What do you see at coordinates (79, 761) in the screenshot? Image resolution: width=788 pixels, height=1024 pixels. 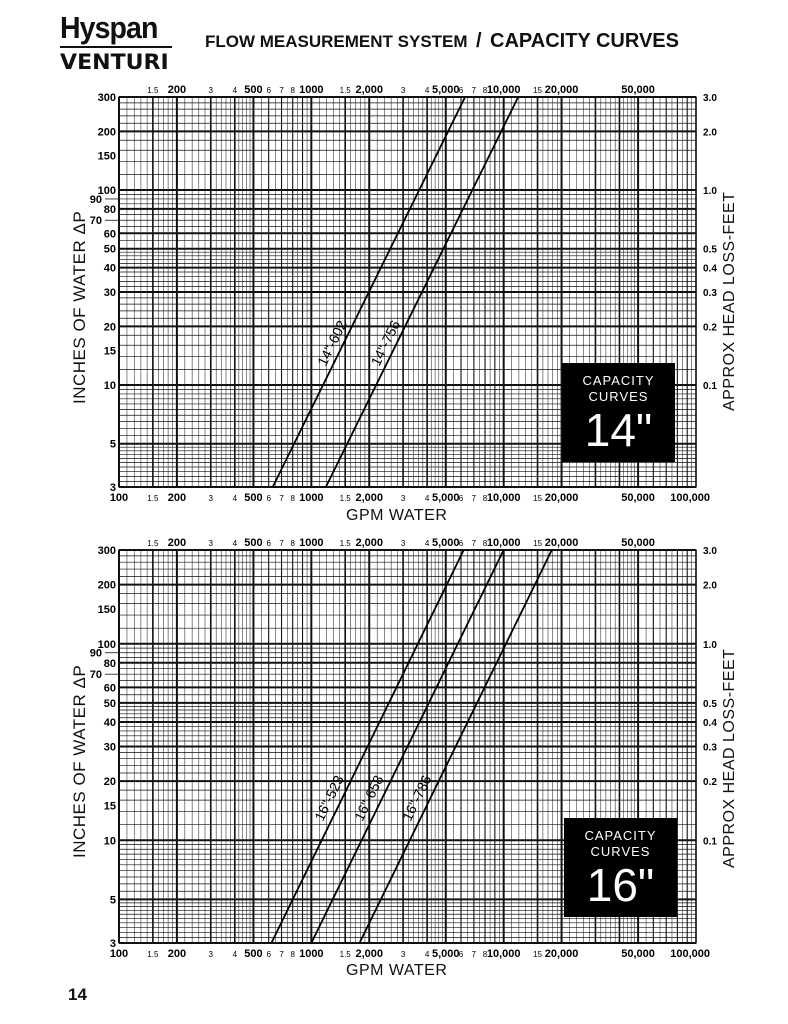 I see `y-axis-label-left: INCHES OF WATER ΔP` at bounding box center [79, 761].